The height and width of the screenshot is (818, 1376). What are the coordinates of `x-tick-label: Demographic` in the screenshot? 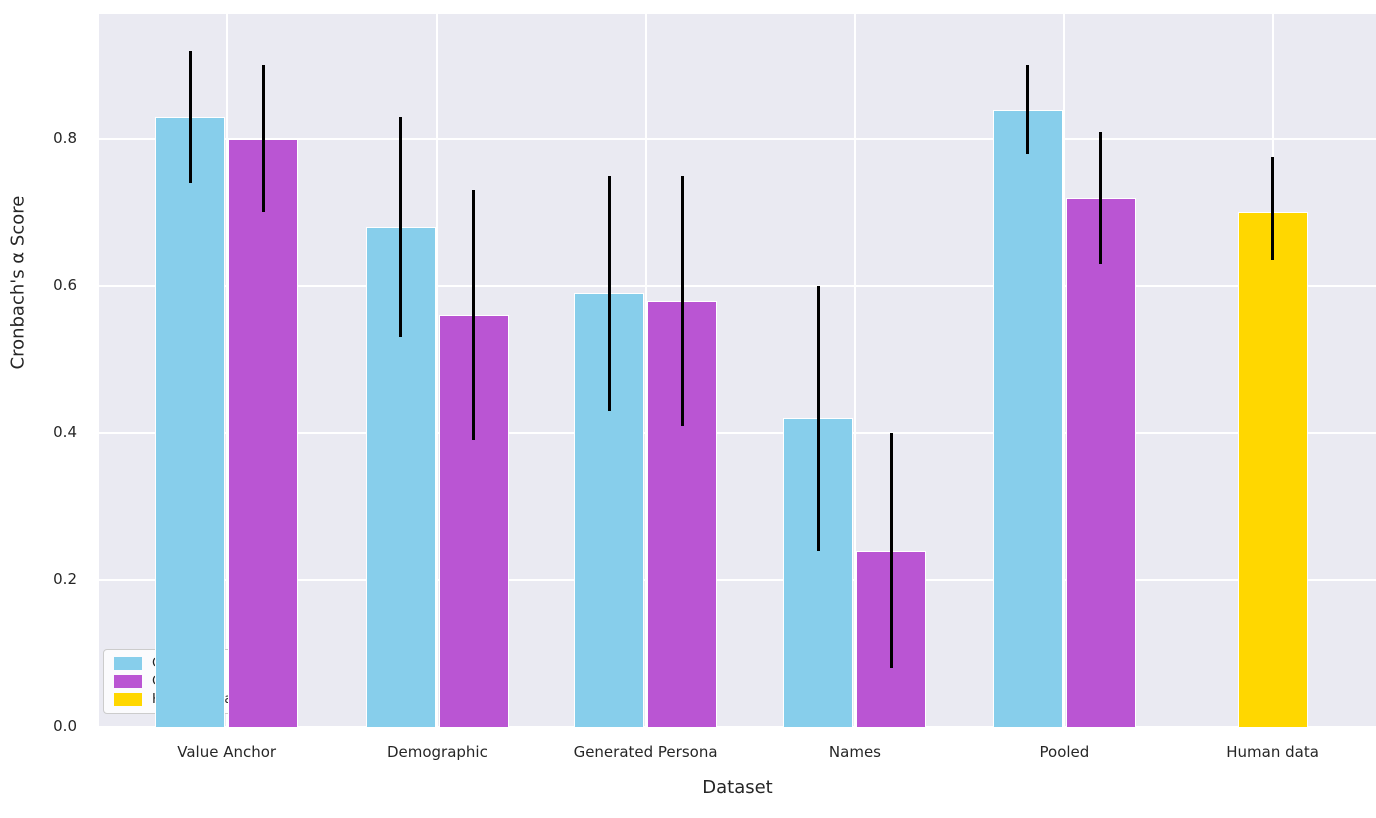 It's located at (437, 752).